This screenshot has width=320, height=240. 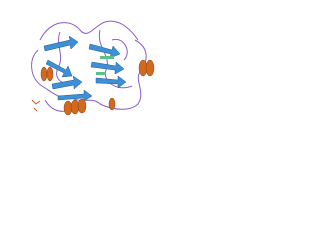 I want to click on helices, so click(x=97, y=87).